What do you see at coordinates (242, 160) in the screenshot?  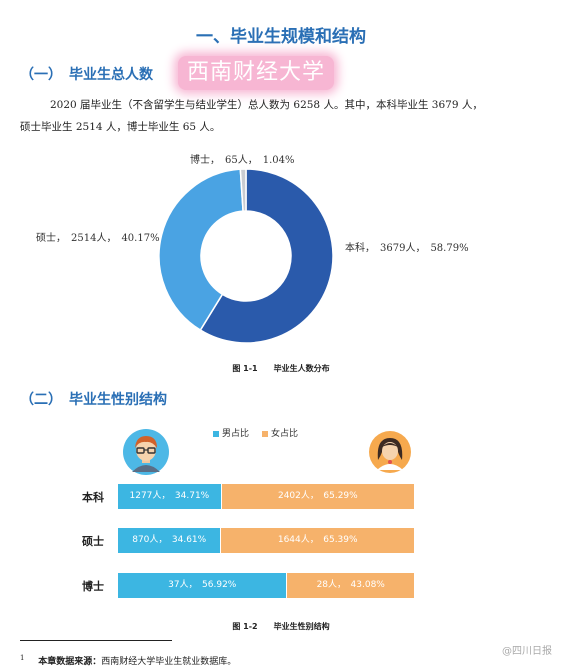 I see `donut-label-boshi: 博士， 65人， 1.04%` at bounding box center [242, 160].